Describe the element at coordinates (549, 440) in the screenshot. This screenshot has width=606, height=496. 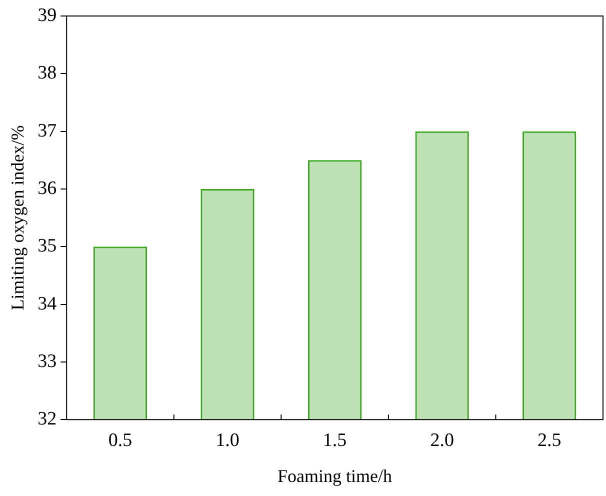
I see `x-tick-label: 2.5` at that location.